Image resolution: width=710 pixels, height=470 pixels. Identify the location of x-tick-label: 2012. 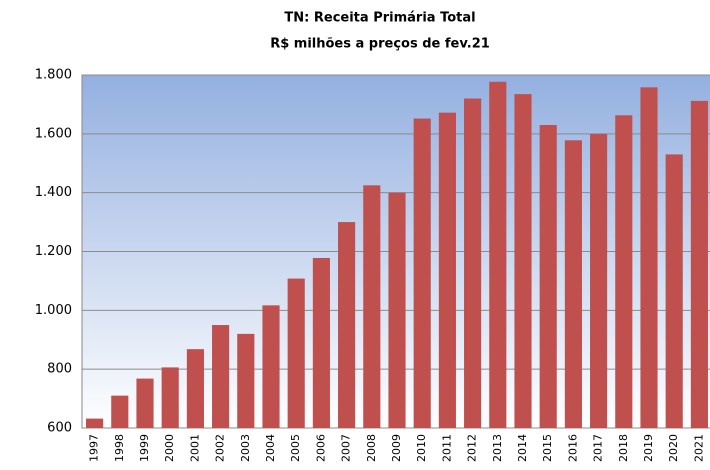
(472, 448).